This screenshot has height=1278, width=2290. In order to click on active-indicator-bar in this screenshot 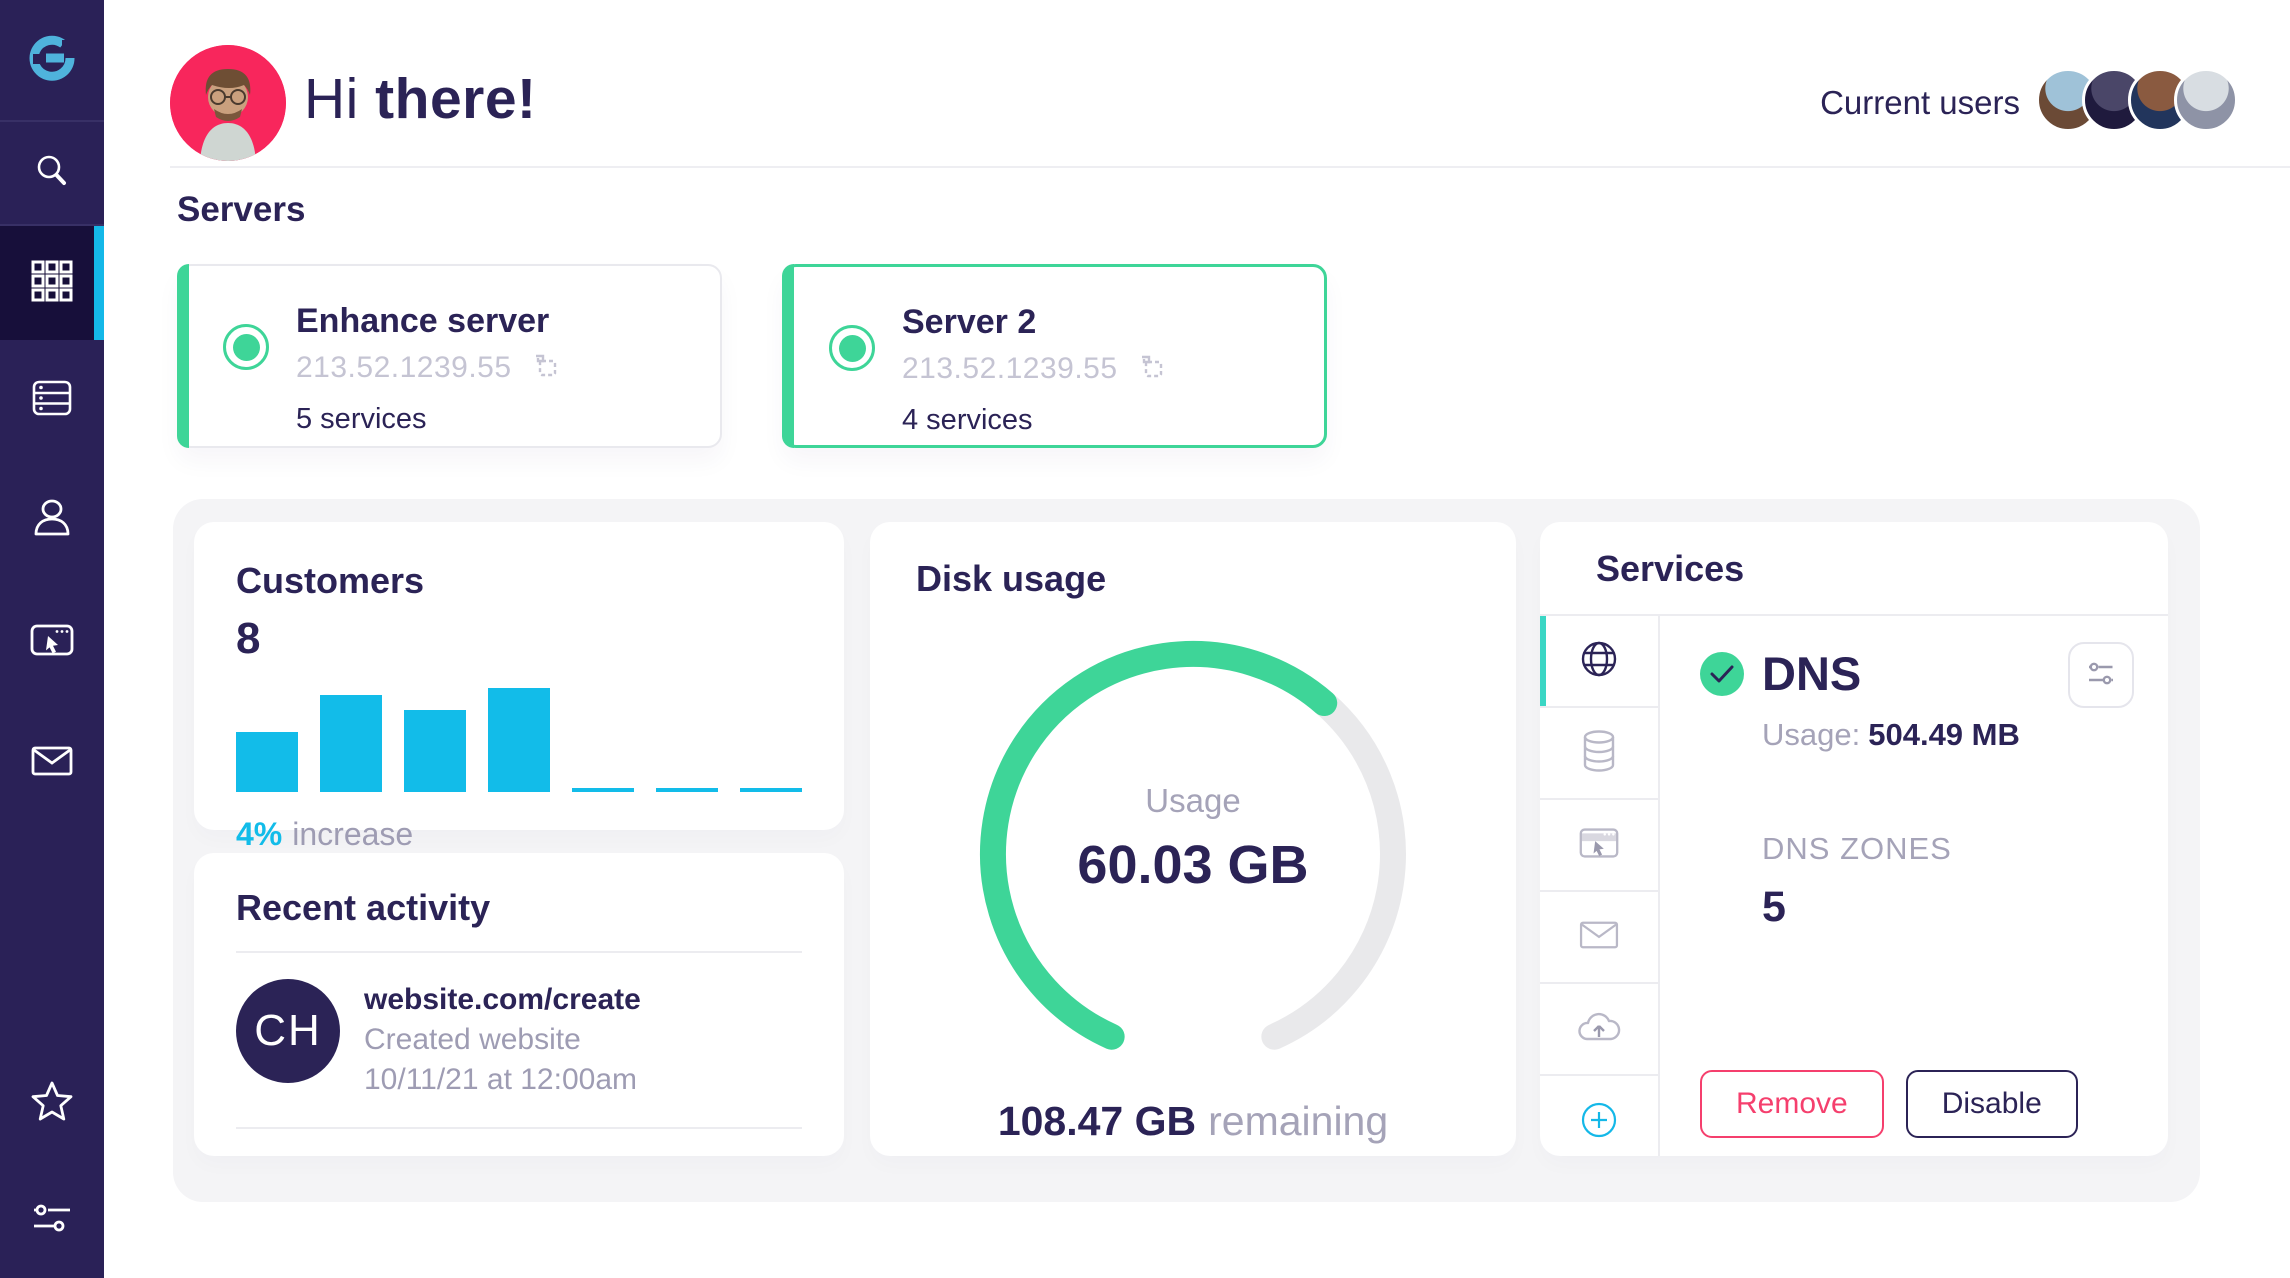, I will do `click(99, 283)`.